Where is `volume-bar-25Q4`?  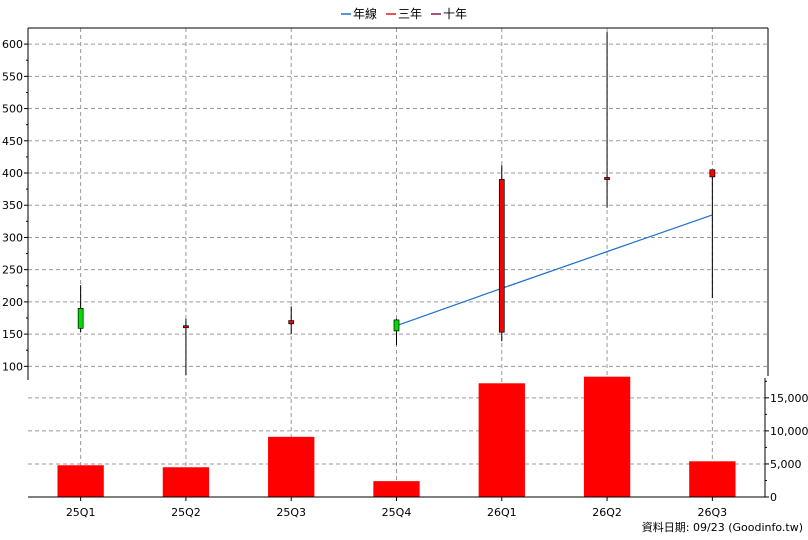
volume-bar-25Q4 is located at coordinates (396, 489).